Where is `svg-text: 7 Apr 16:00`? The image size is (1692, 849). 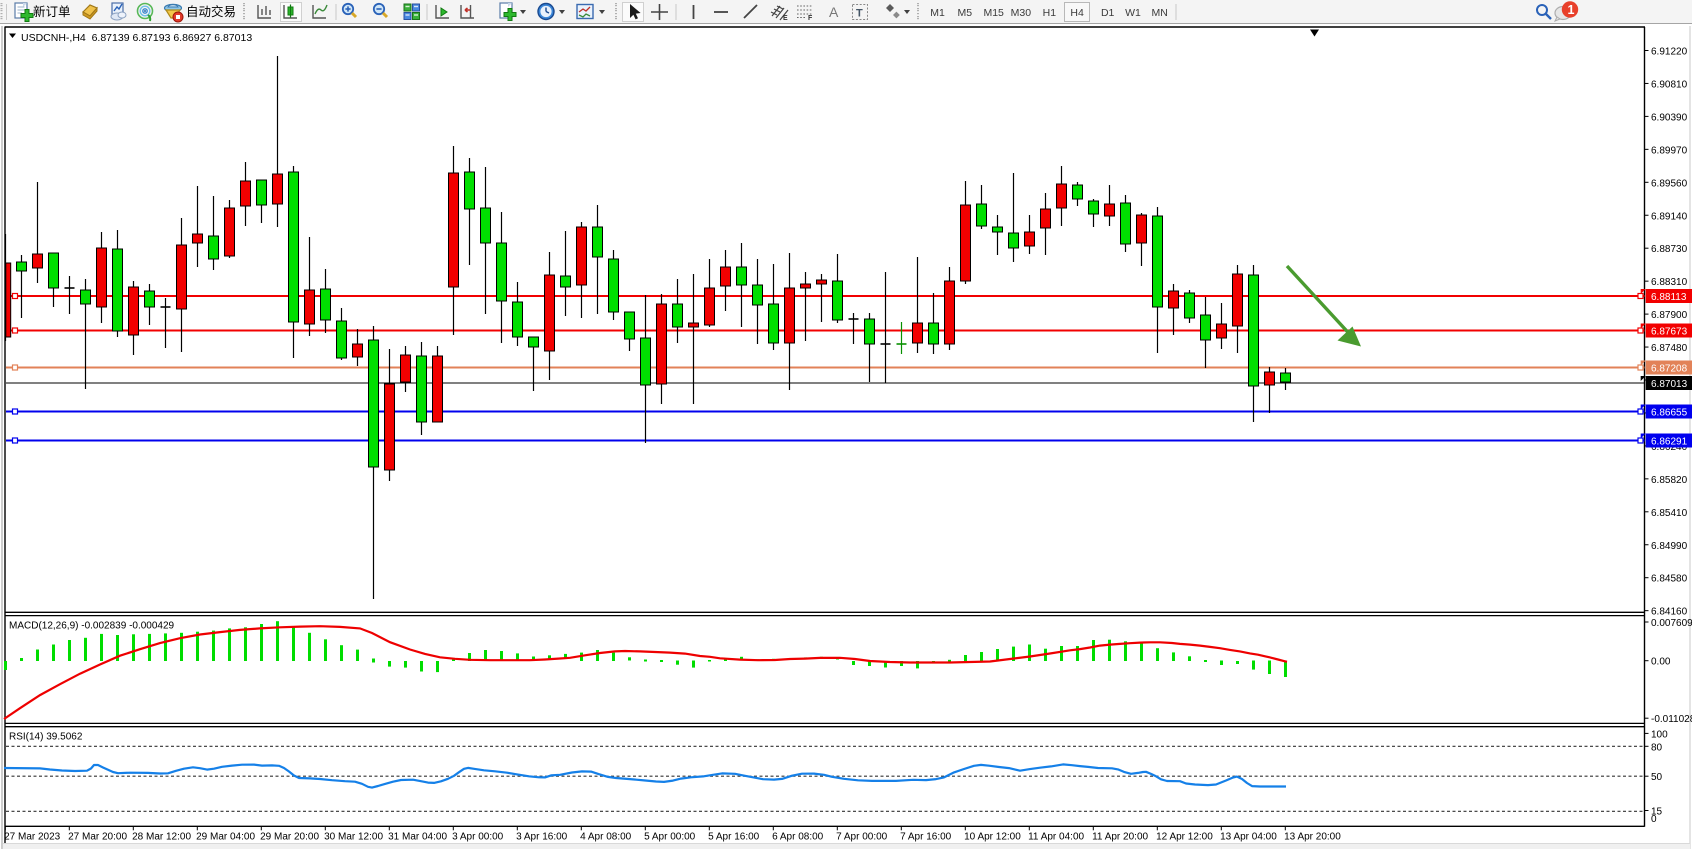
svg-text: 7 Apr 16:00 is located at coordinates (926, 837).